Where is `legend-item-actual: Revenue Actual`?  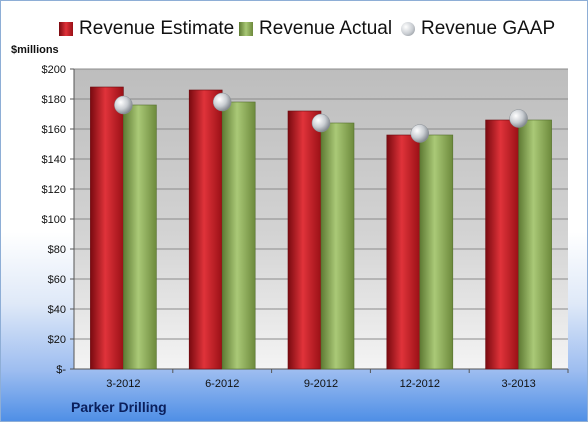
legend-item-actual: Revenue Actual is located at coordinates (315, 29).